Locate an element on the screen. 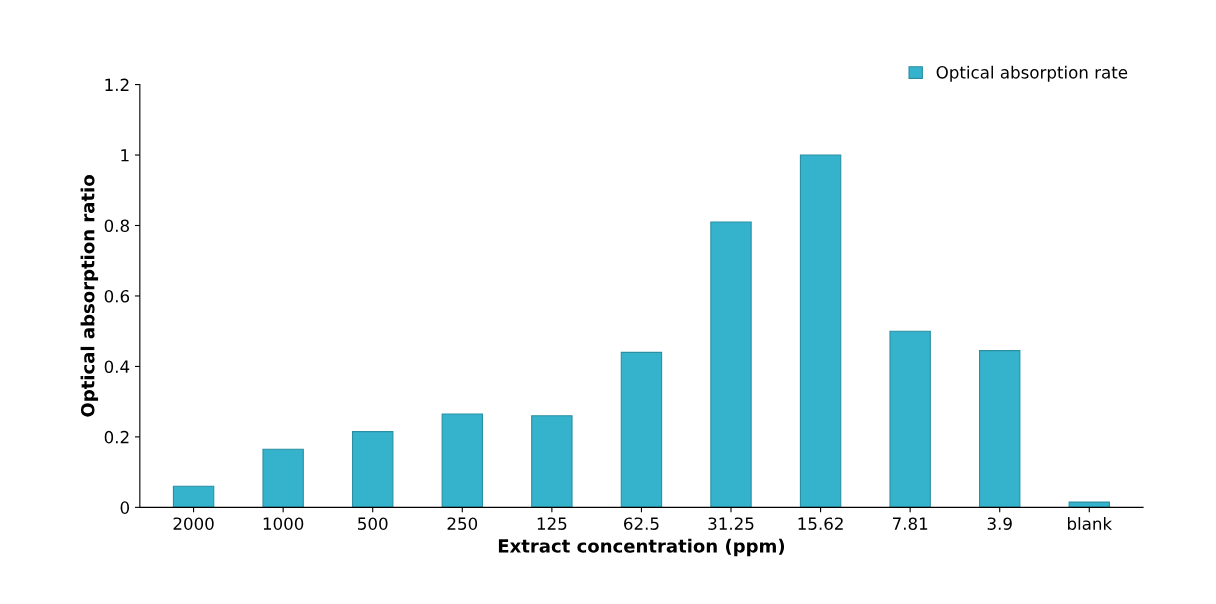  x-tick-label: blank is located at coordinates (1090, 523).